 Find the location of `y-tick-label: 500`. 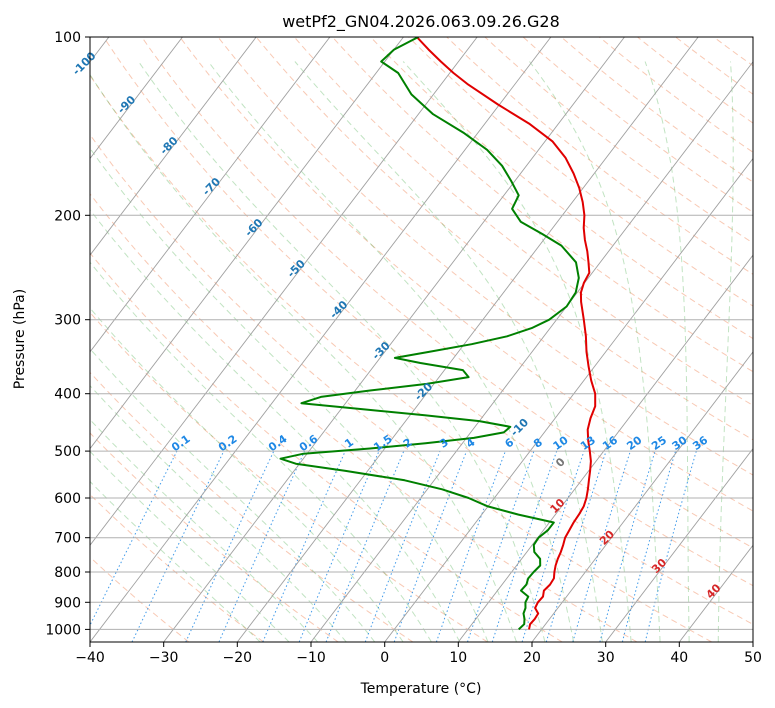

y-tick-label: 500 is located at coordinates (67, 452).